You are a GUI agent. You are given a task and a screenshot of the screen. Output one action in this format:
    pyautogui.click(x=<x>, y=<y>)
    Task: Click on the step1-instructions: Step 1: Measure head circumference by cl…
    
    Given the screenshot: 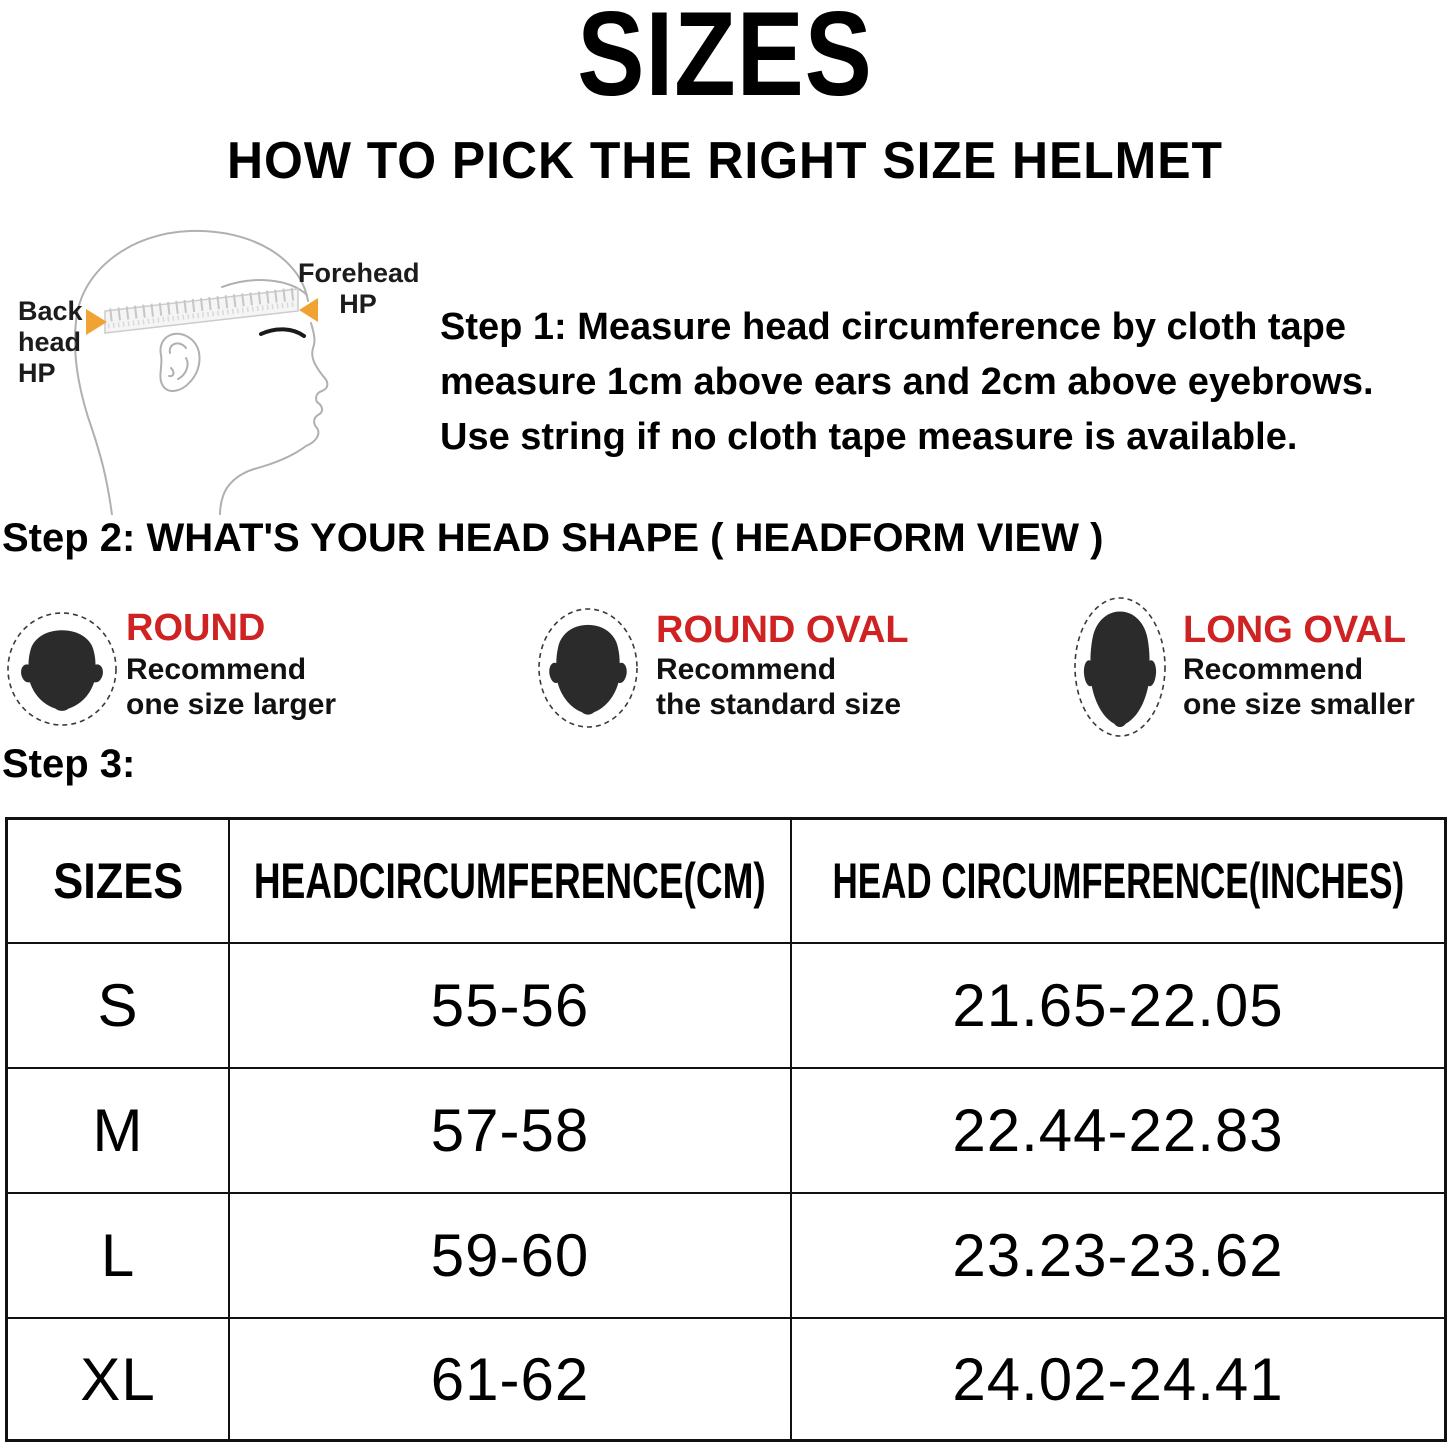 What is the action you would take?
    pyautogui.click(x=935, y=382)
    